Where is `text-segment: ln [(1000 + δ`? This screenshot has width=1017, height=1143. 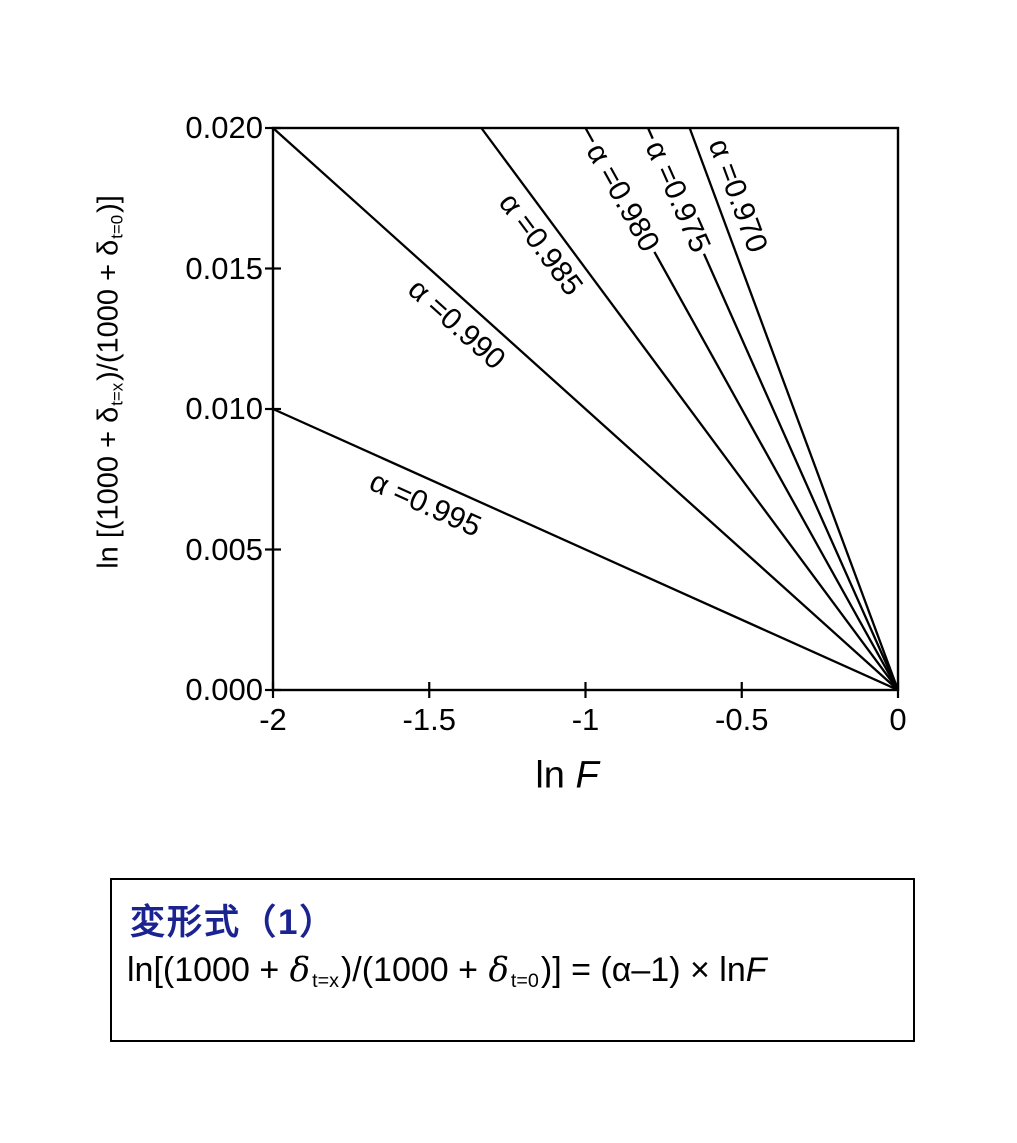 text-segment: ln [(1000 + δ is located at coordinates (108, 487).